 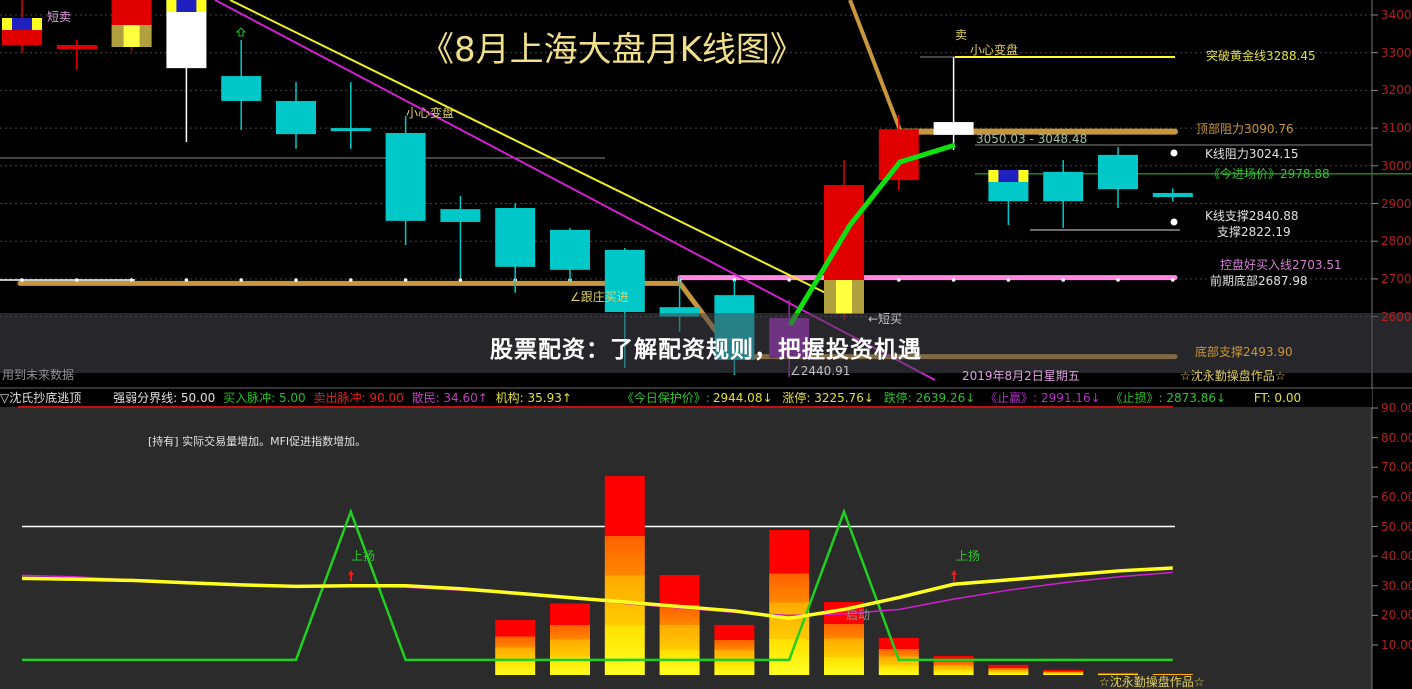 What do you see at coordinates (1261, 56) in the screenshot?
I see `breakout-gold-label: 突破黄金线3288.45` at bounding box center [1261, 56].